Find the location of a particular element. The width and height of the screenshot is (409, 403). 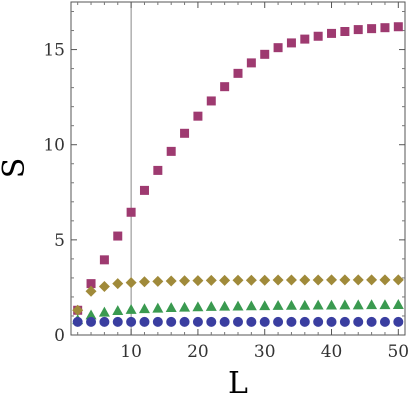

y-tick-label: 10 is located at coordinates (54, 146).